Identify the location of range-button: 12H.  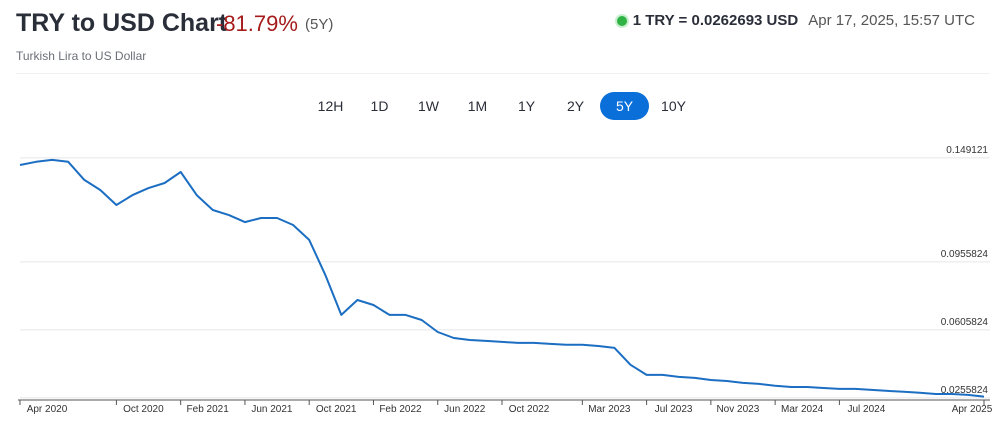
(330, 106).